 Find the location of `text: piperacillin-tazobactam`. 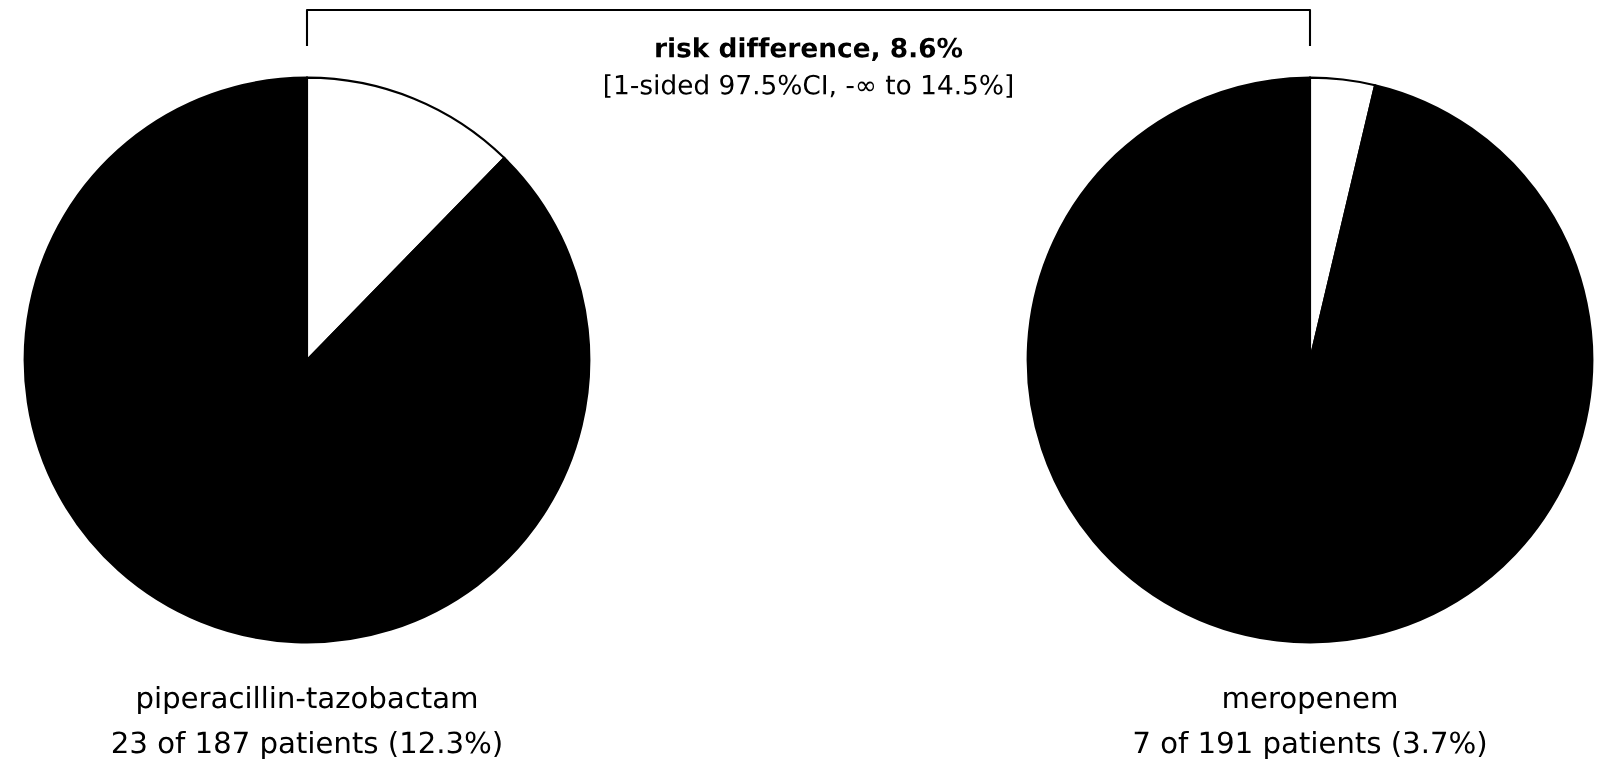

text: piperacillin-tazobactam is located at coordinates (307, 700).